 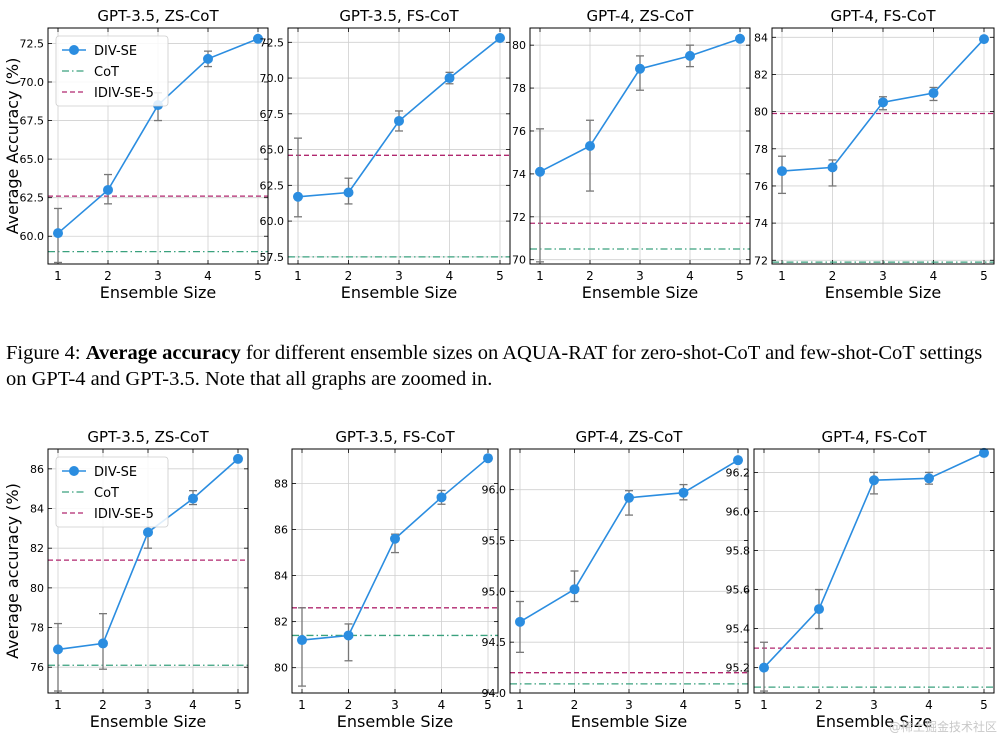 I want to click on watermark: @稀土掘金技术社区, so click(x=942, y=727).